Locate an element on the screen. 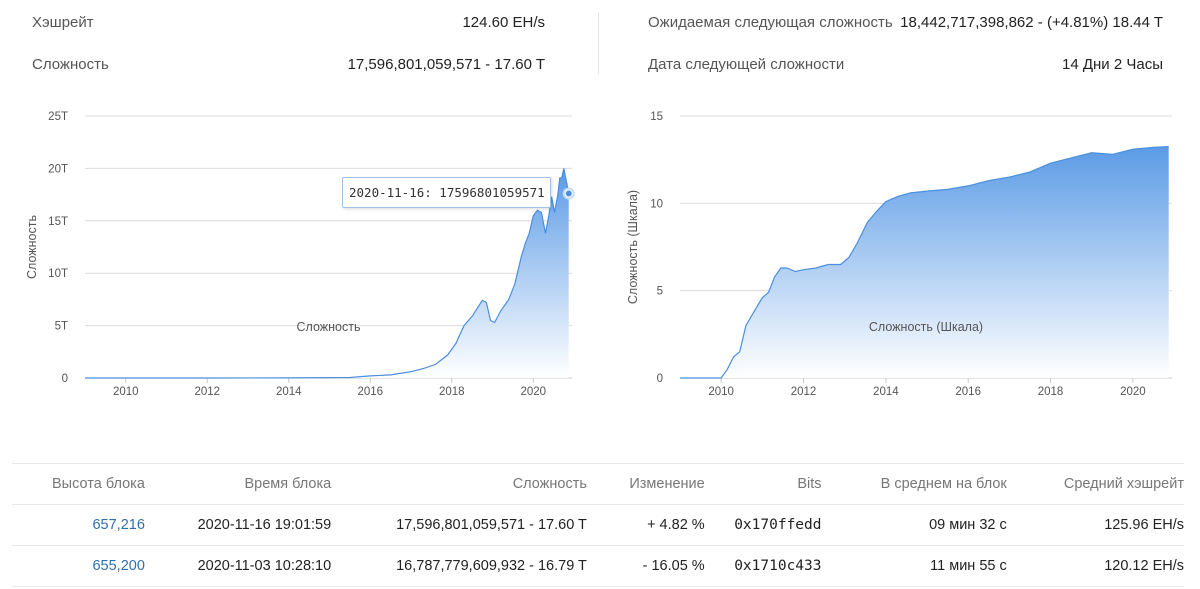 The height and width of the screenshot is (589, 1200). col-difficulty-header: Сложность is located at coordinates (459, 484).